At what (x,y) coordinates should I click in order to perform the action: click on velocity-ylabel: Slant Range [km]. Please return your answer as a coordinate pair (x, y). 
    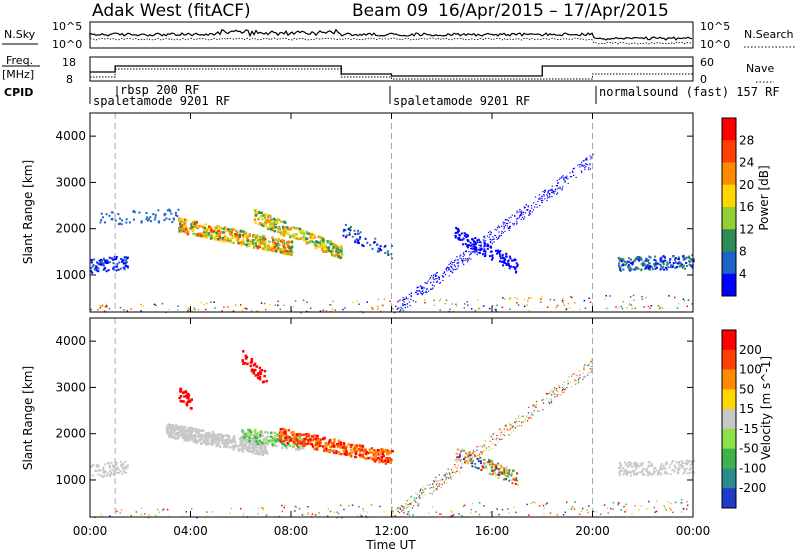
    Looking at the image, I should click on (28, 418).